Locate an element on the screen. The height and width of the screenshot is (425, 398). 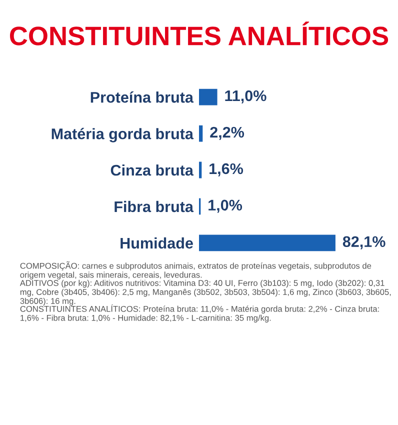
text: CONSTITUINTES ANALÍTICOS: Proteína bruta: 11,0% - Matéria gorda bruta: 2,2% - Cinza bruta: 1,6% - Fibra bruta: 1,0% - Humidade: 82,1% - L-carnitina: 35 mg/kg. is located at coordinates (199, 313).